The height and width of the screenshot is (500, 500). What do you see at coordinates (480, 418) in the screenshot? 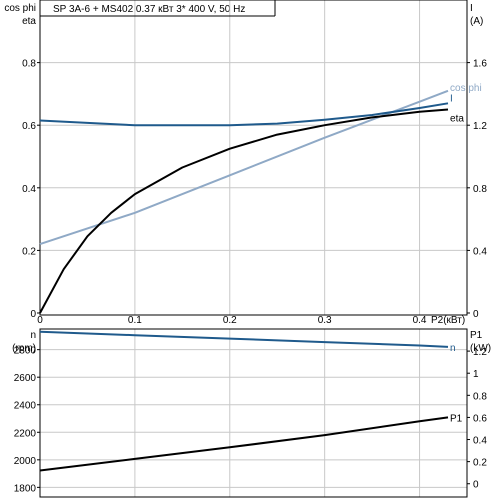
I see `right-axis-tick-label: 0.6` at bounding box center [480, 418].